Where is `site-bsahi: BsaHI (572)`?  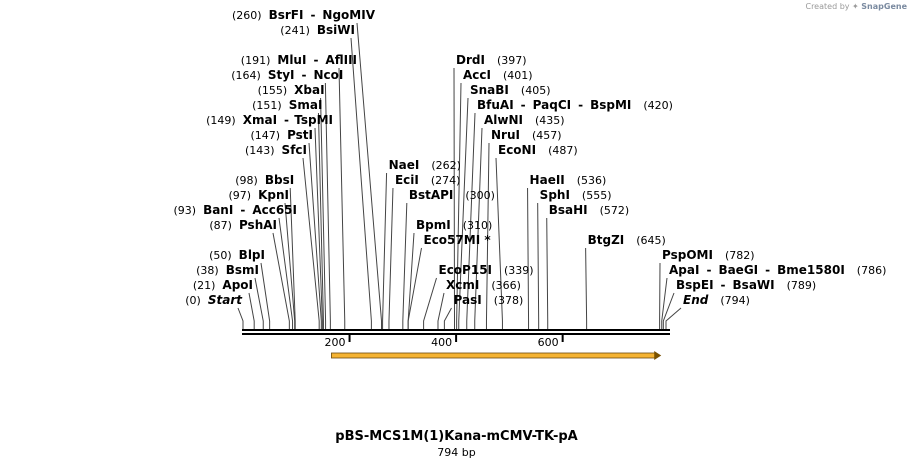 site-bsahi: BsaHI (572) is located at coordinates (589, 210).